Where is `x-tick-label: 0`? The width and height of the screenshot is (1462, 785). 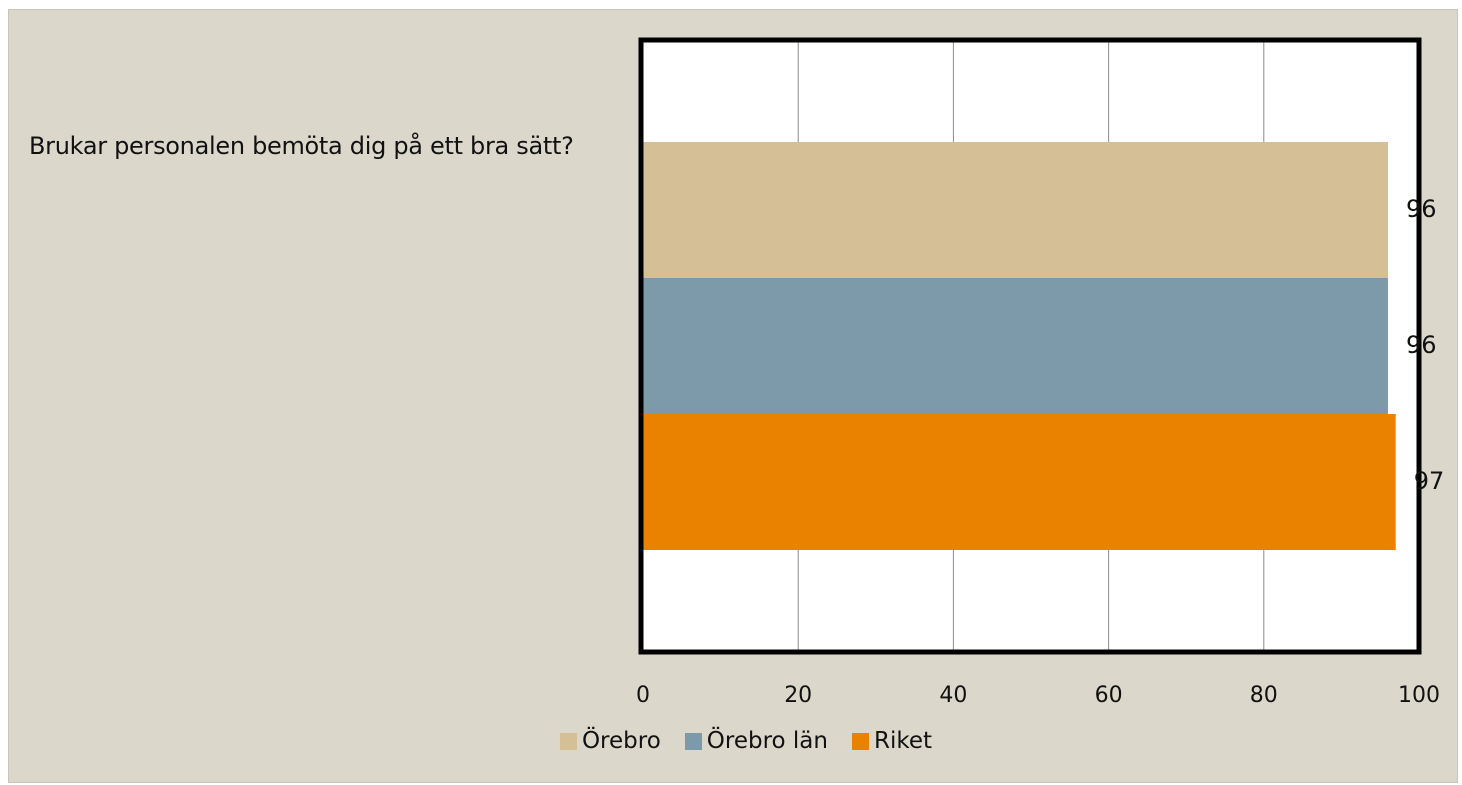 x-tick-label: 0 is located at coordinates (643, 695).